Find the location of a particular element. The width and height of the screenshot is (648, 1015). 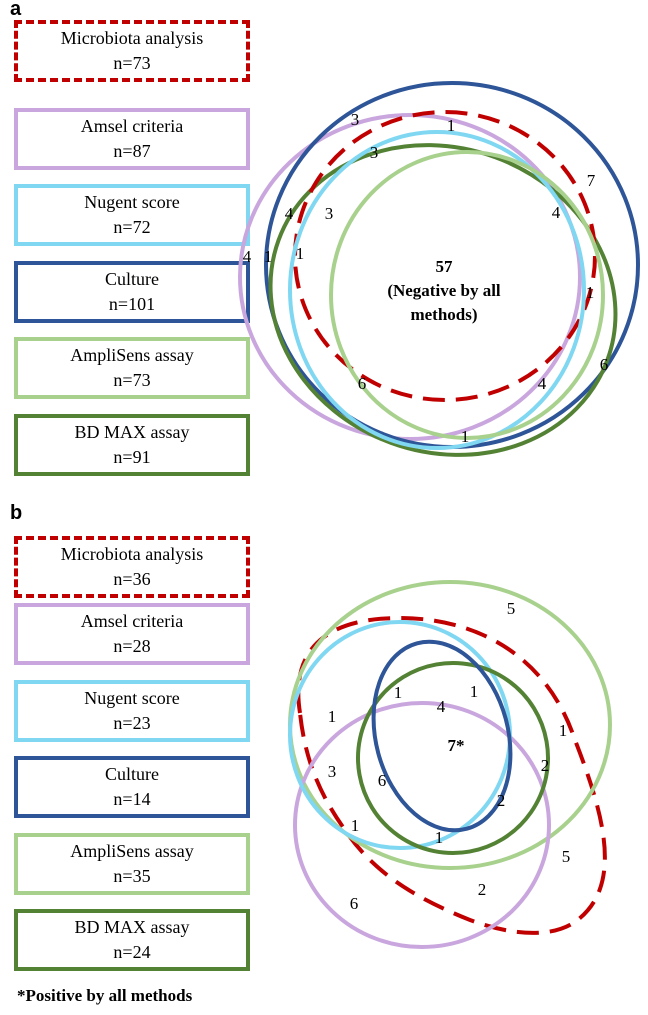

legend-item-count: n=36 is located at coordinates (132, 579).